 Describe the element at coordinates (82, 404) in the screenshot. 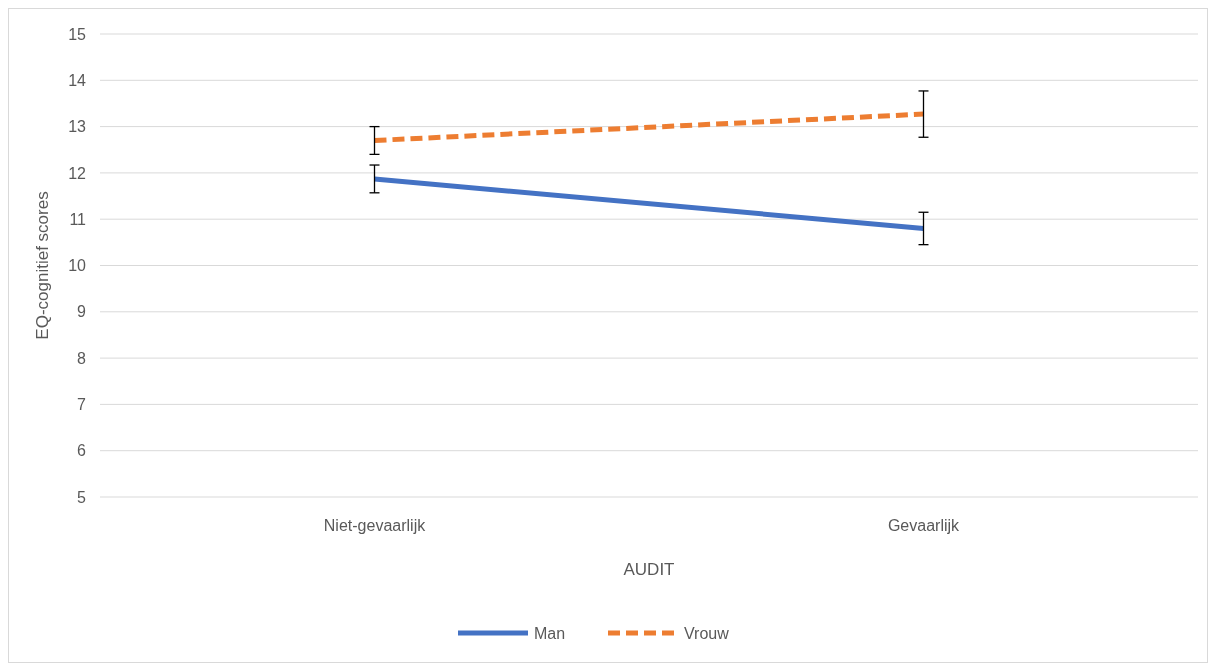

I see `y-tick-label: 7` at that location.